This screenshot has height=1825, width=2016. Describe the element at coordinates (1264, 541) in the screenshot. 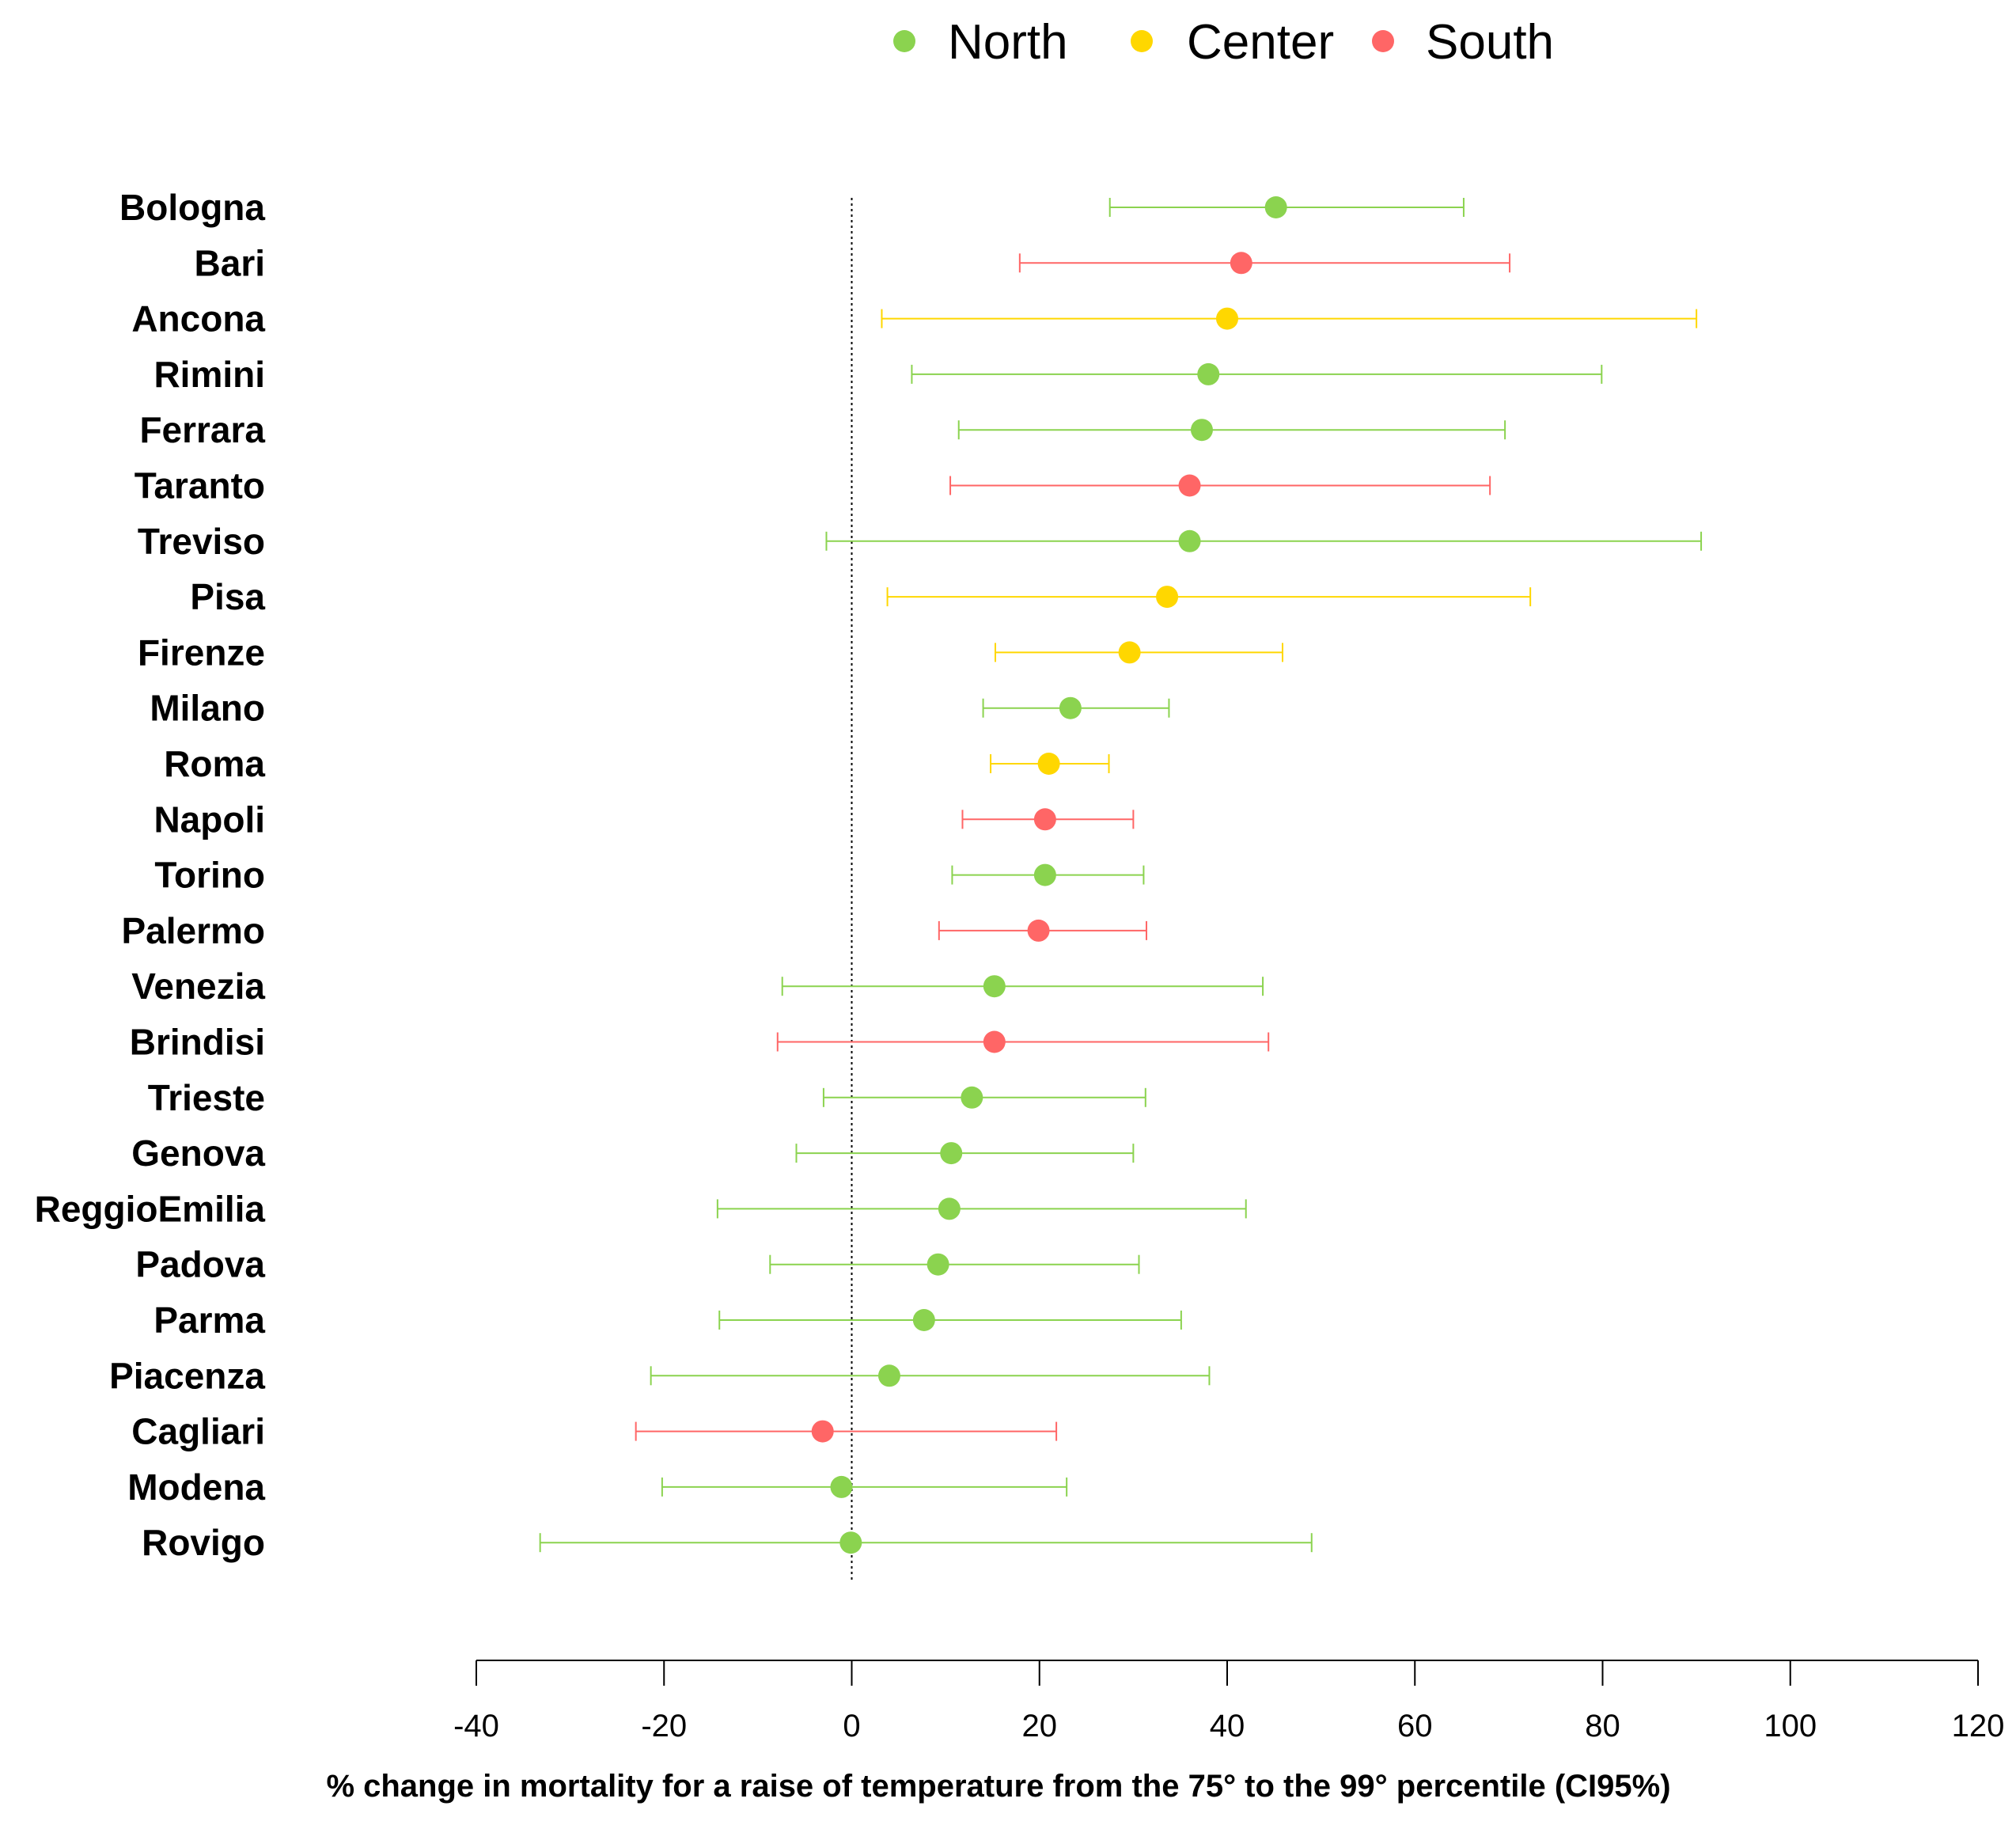

I see `error-bar-treviso` at that location.